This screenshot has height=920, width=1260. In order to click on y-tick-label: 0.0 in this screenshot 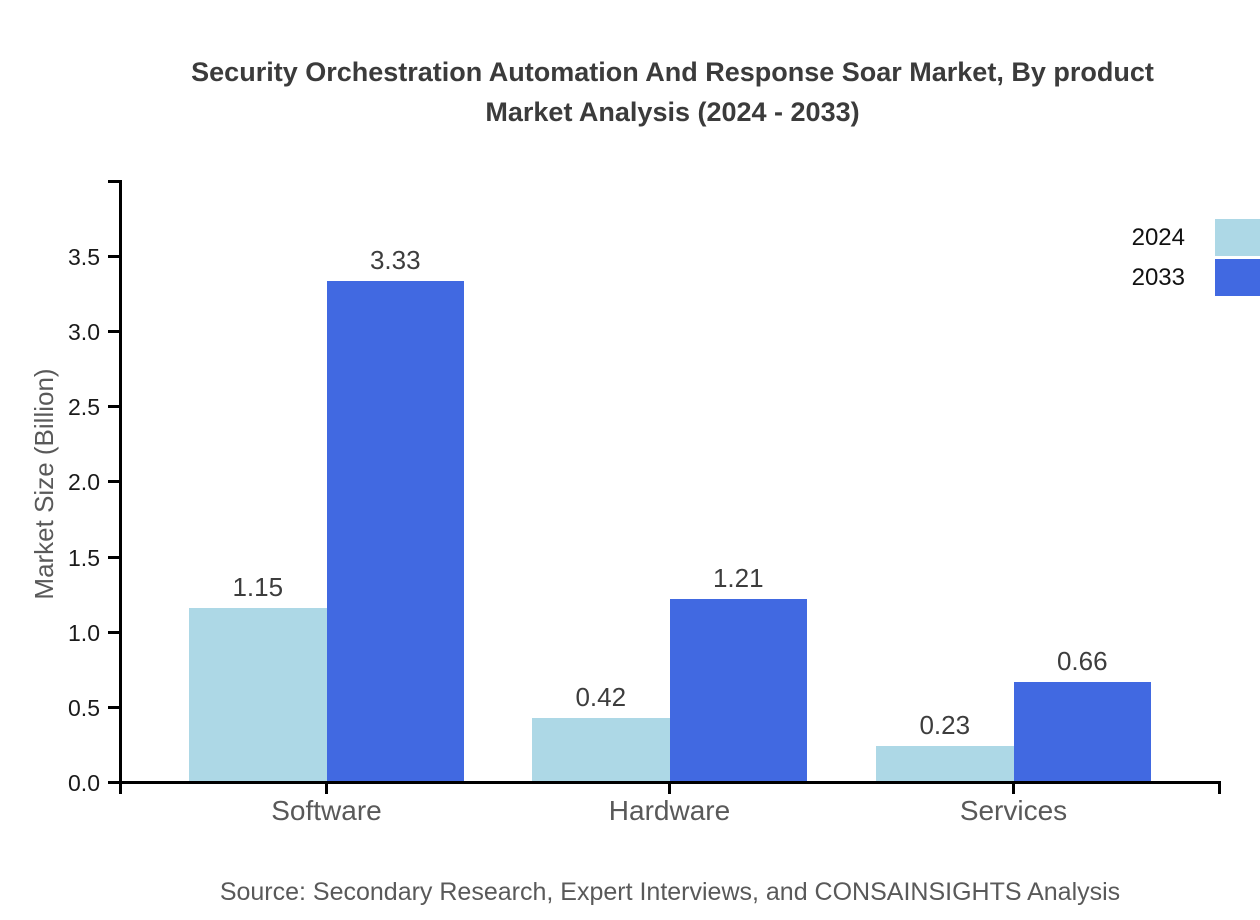, I will do `click(84, 783)`.